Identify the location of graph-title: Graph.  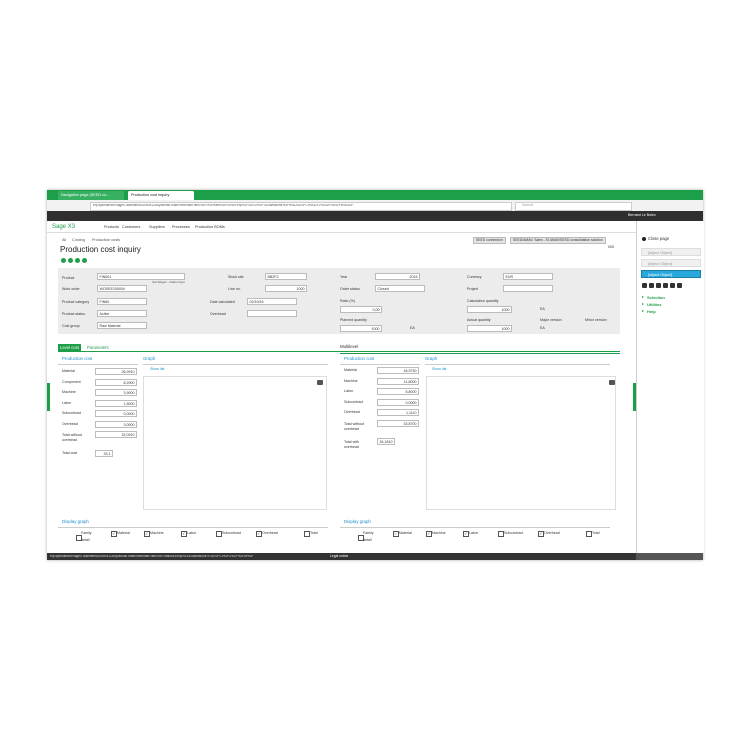
(431, 358).